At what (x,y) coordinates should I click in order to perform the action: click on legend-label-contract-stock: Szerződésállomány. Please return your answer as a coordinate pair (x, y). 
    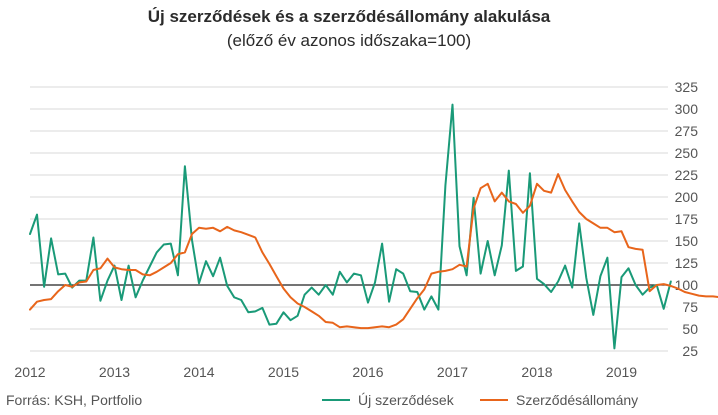
    Looking at the image, I should click on (577, 400).